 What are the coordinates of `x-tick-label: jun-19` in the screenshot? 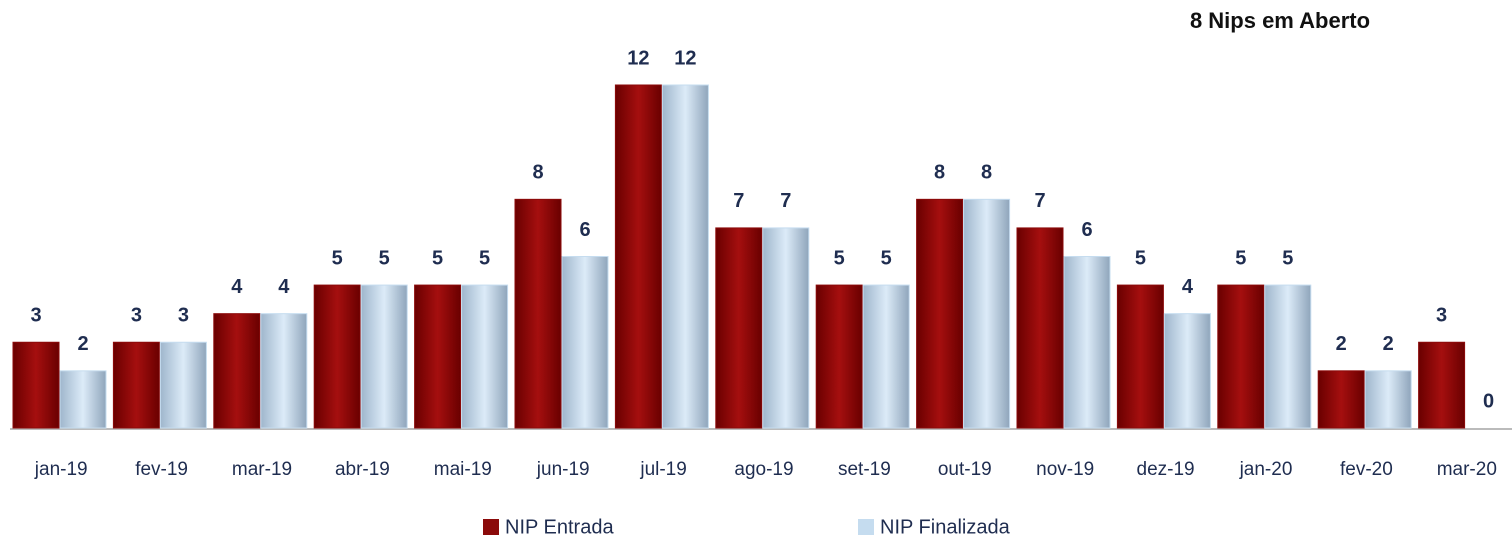 It's located at (563, 469).